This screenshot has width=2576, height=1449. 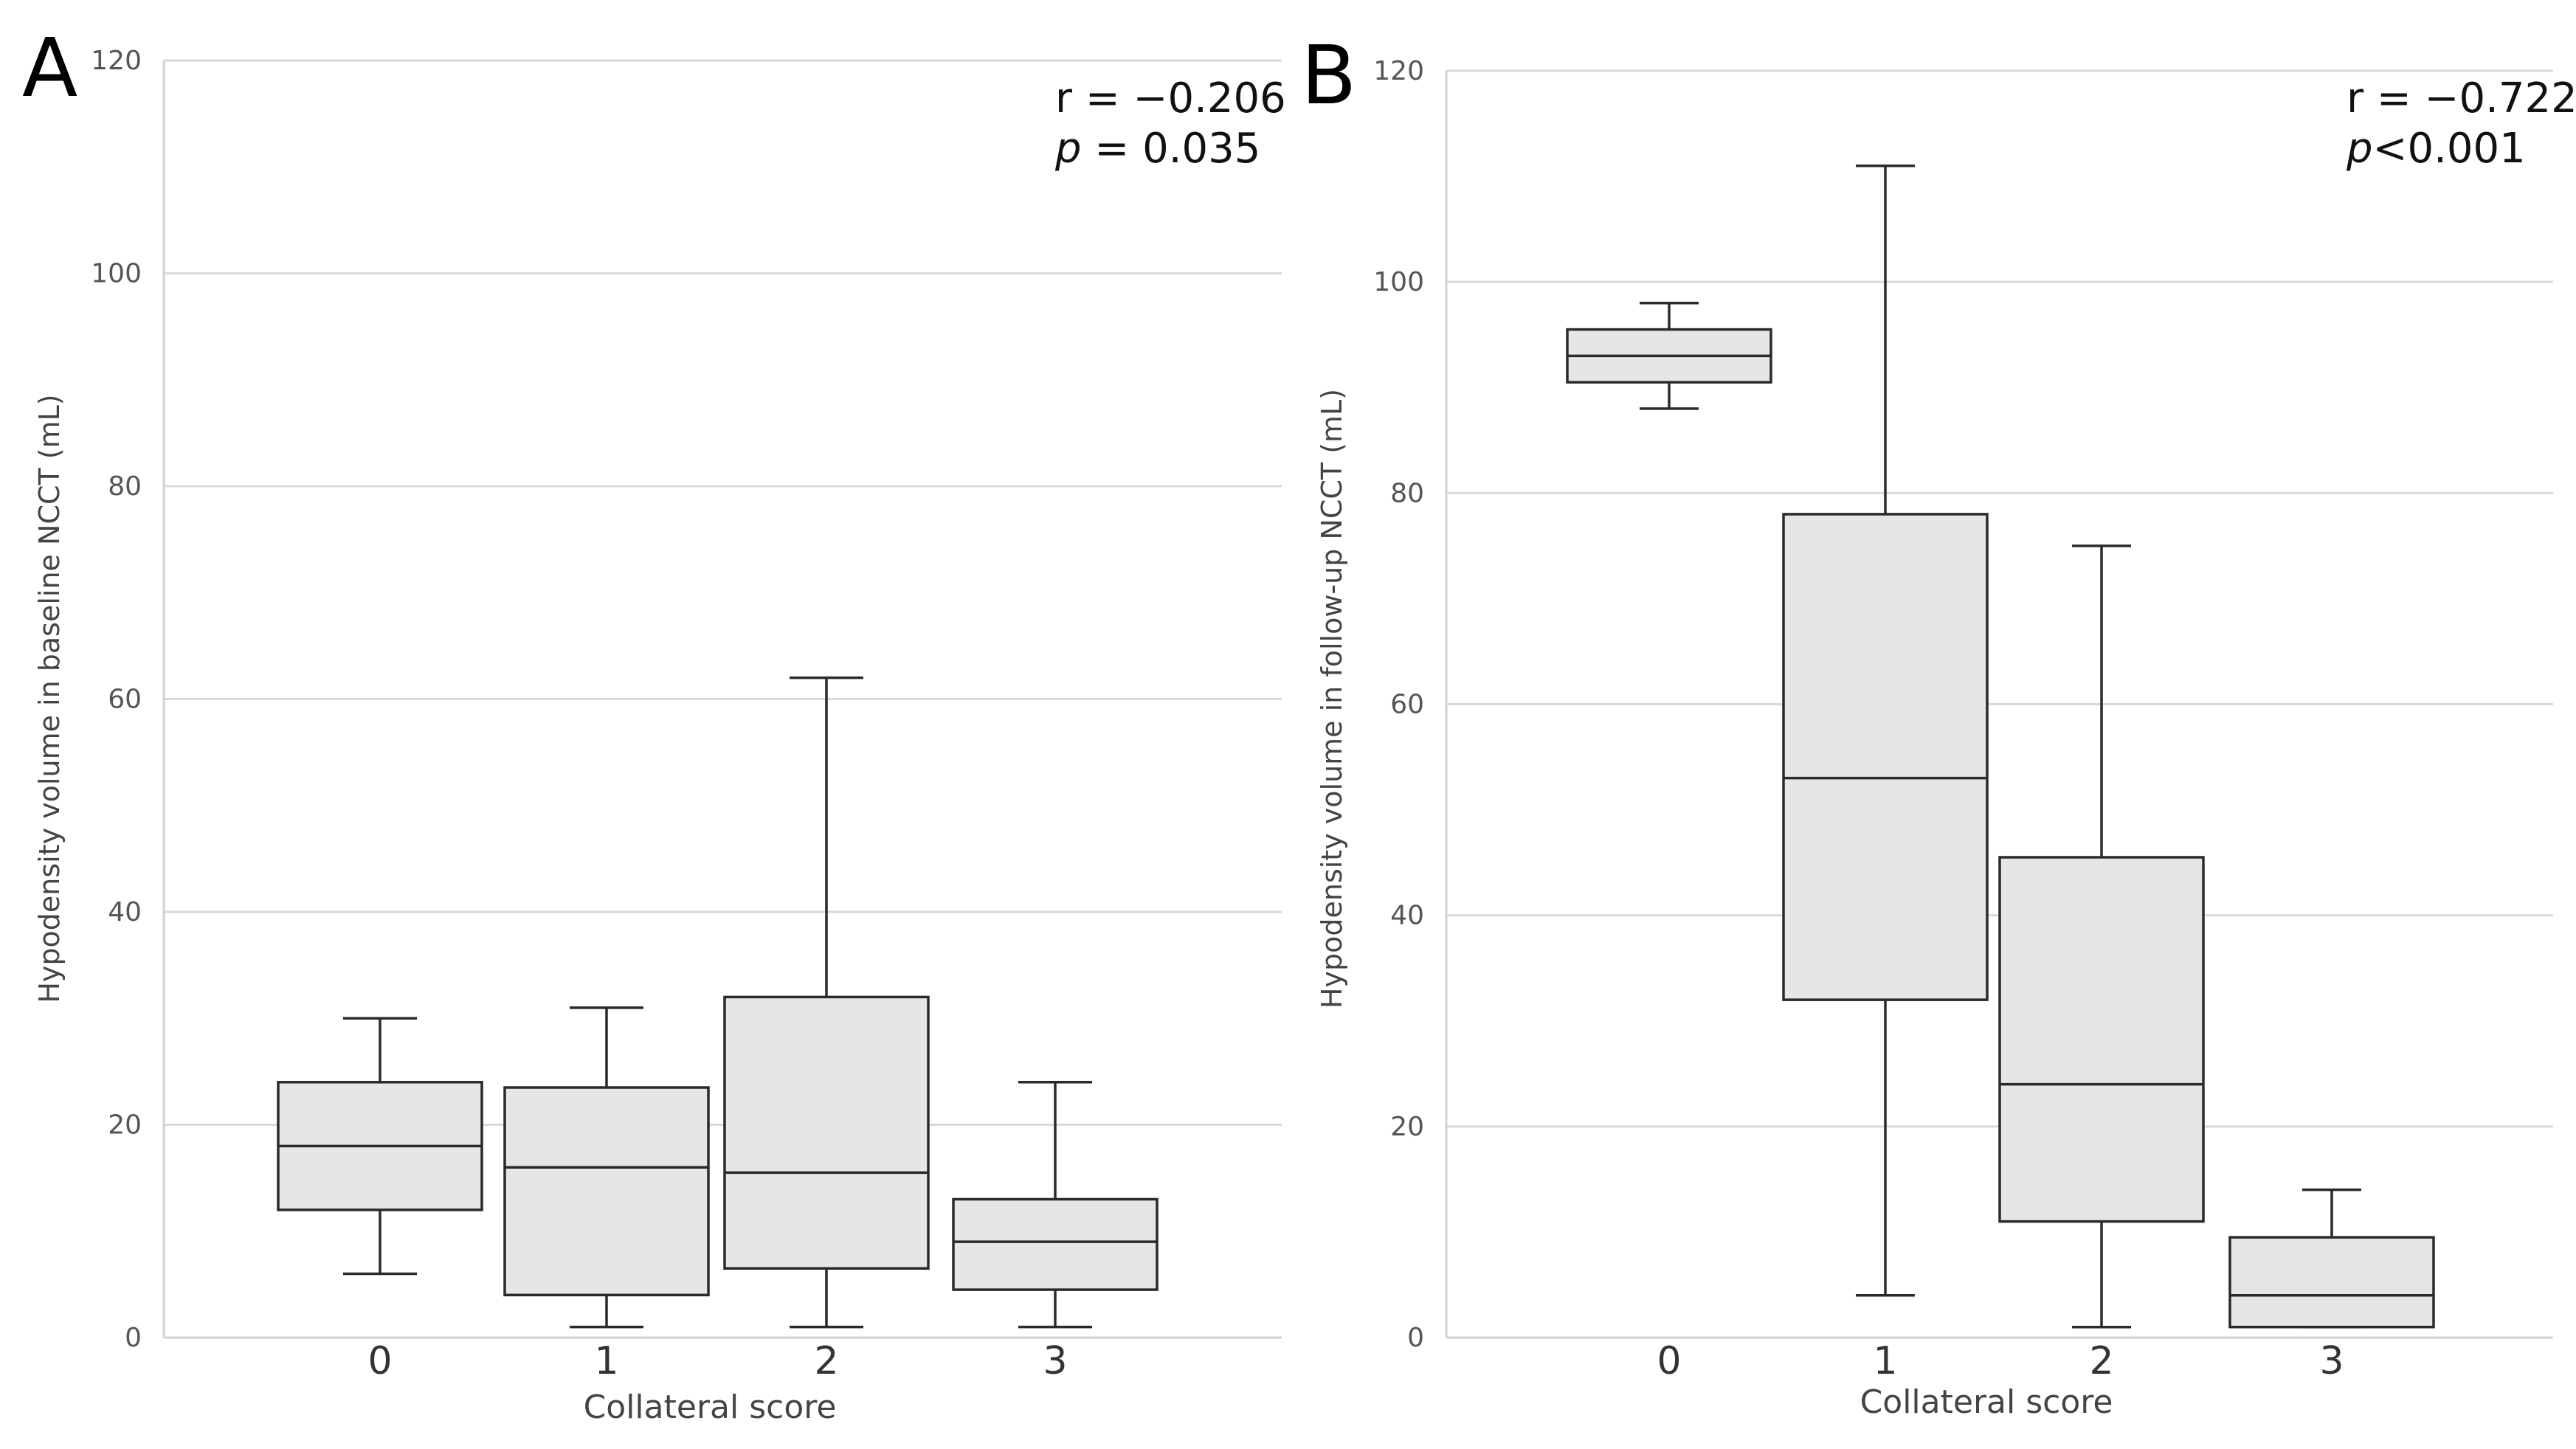 What do you see at coordinates (1210, 98) in the screenshot?
I see `panel-a-correlation-value: −0.206` at bounding box center [1210, 98].